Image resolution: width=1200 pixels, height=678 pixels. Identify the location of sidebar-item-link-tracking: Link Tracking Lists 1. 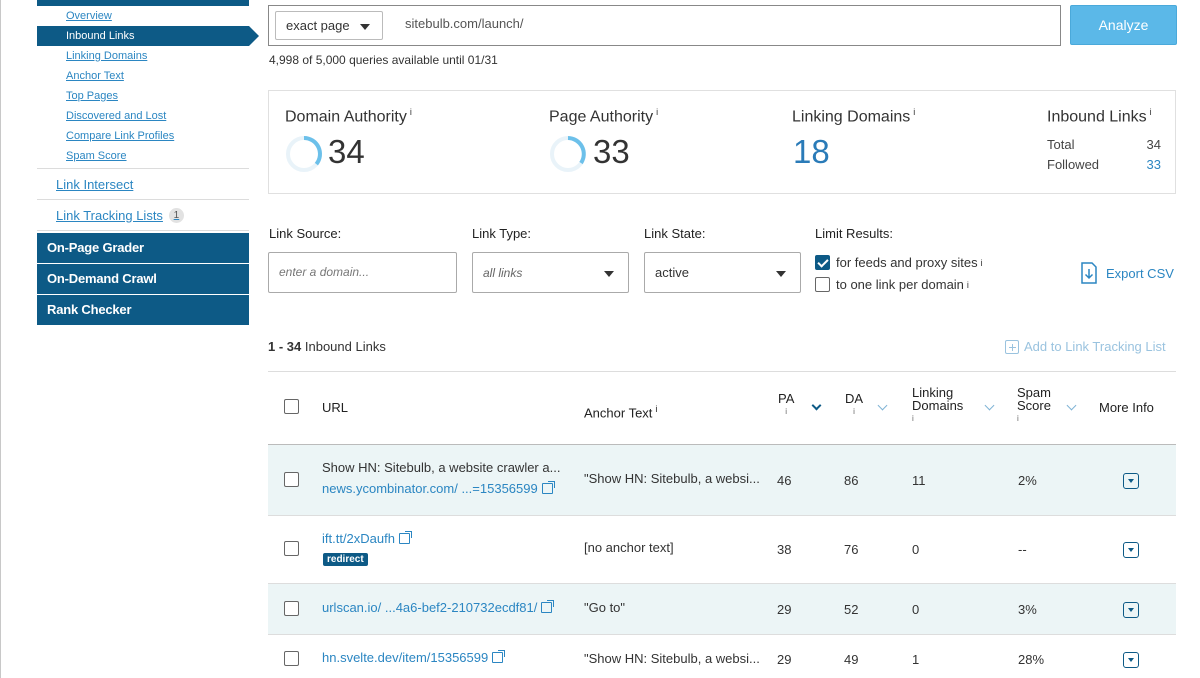
(143, 215).